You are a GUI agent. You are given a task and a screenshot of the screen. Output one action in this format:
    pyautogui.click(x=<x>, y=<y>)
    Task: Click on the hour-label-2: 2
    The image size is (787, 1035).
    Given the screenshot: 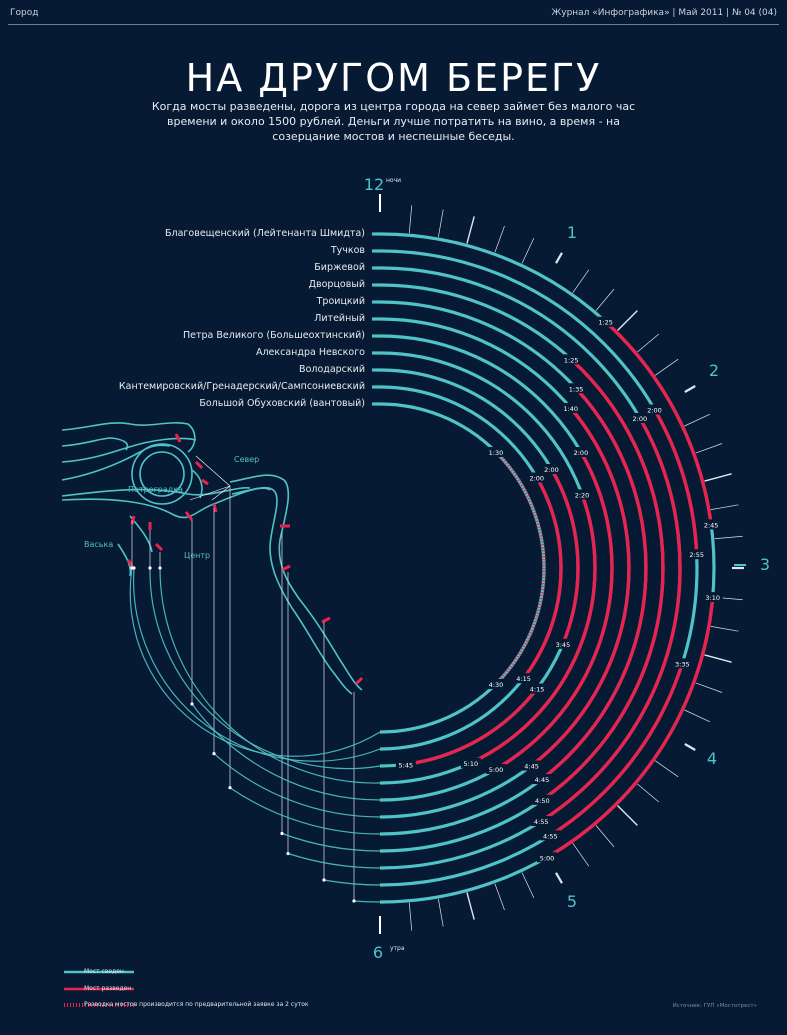 What is the action you would take?
    pyautogui.click(x=714, y=370)
    